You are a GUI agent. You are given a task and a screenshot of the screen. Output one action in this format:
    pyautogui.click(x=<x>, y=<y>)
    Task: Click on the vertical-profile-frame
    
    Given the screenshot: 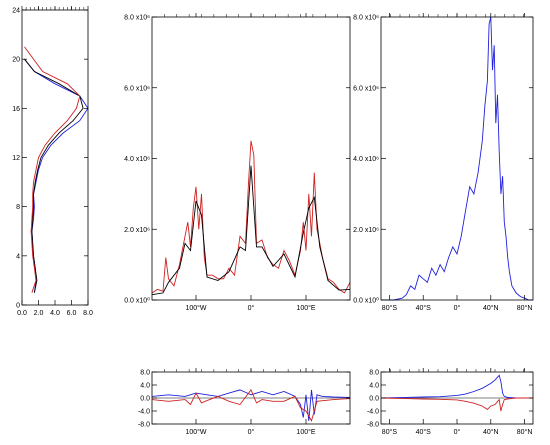 What is the action you would take?
    pyautogui.click(x=55, y=157)
    